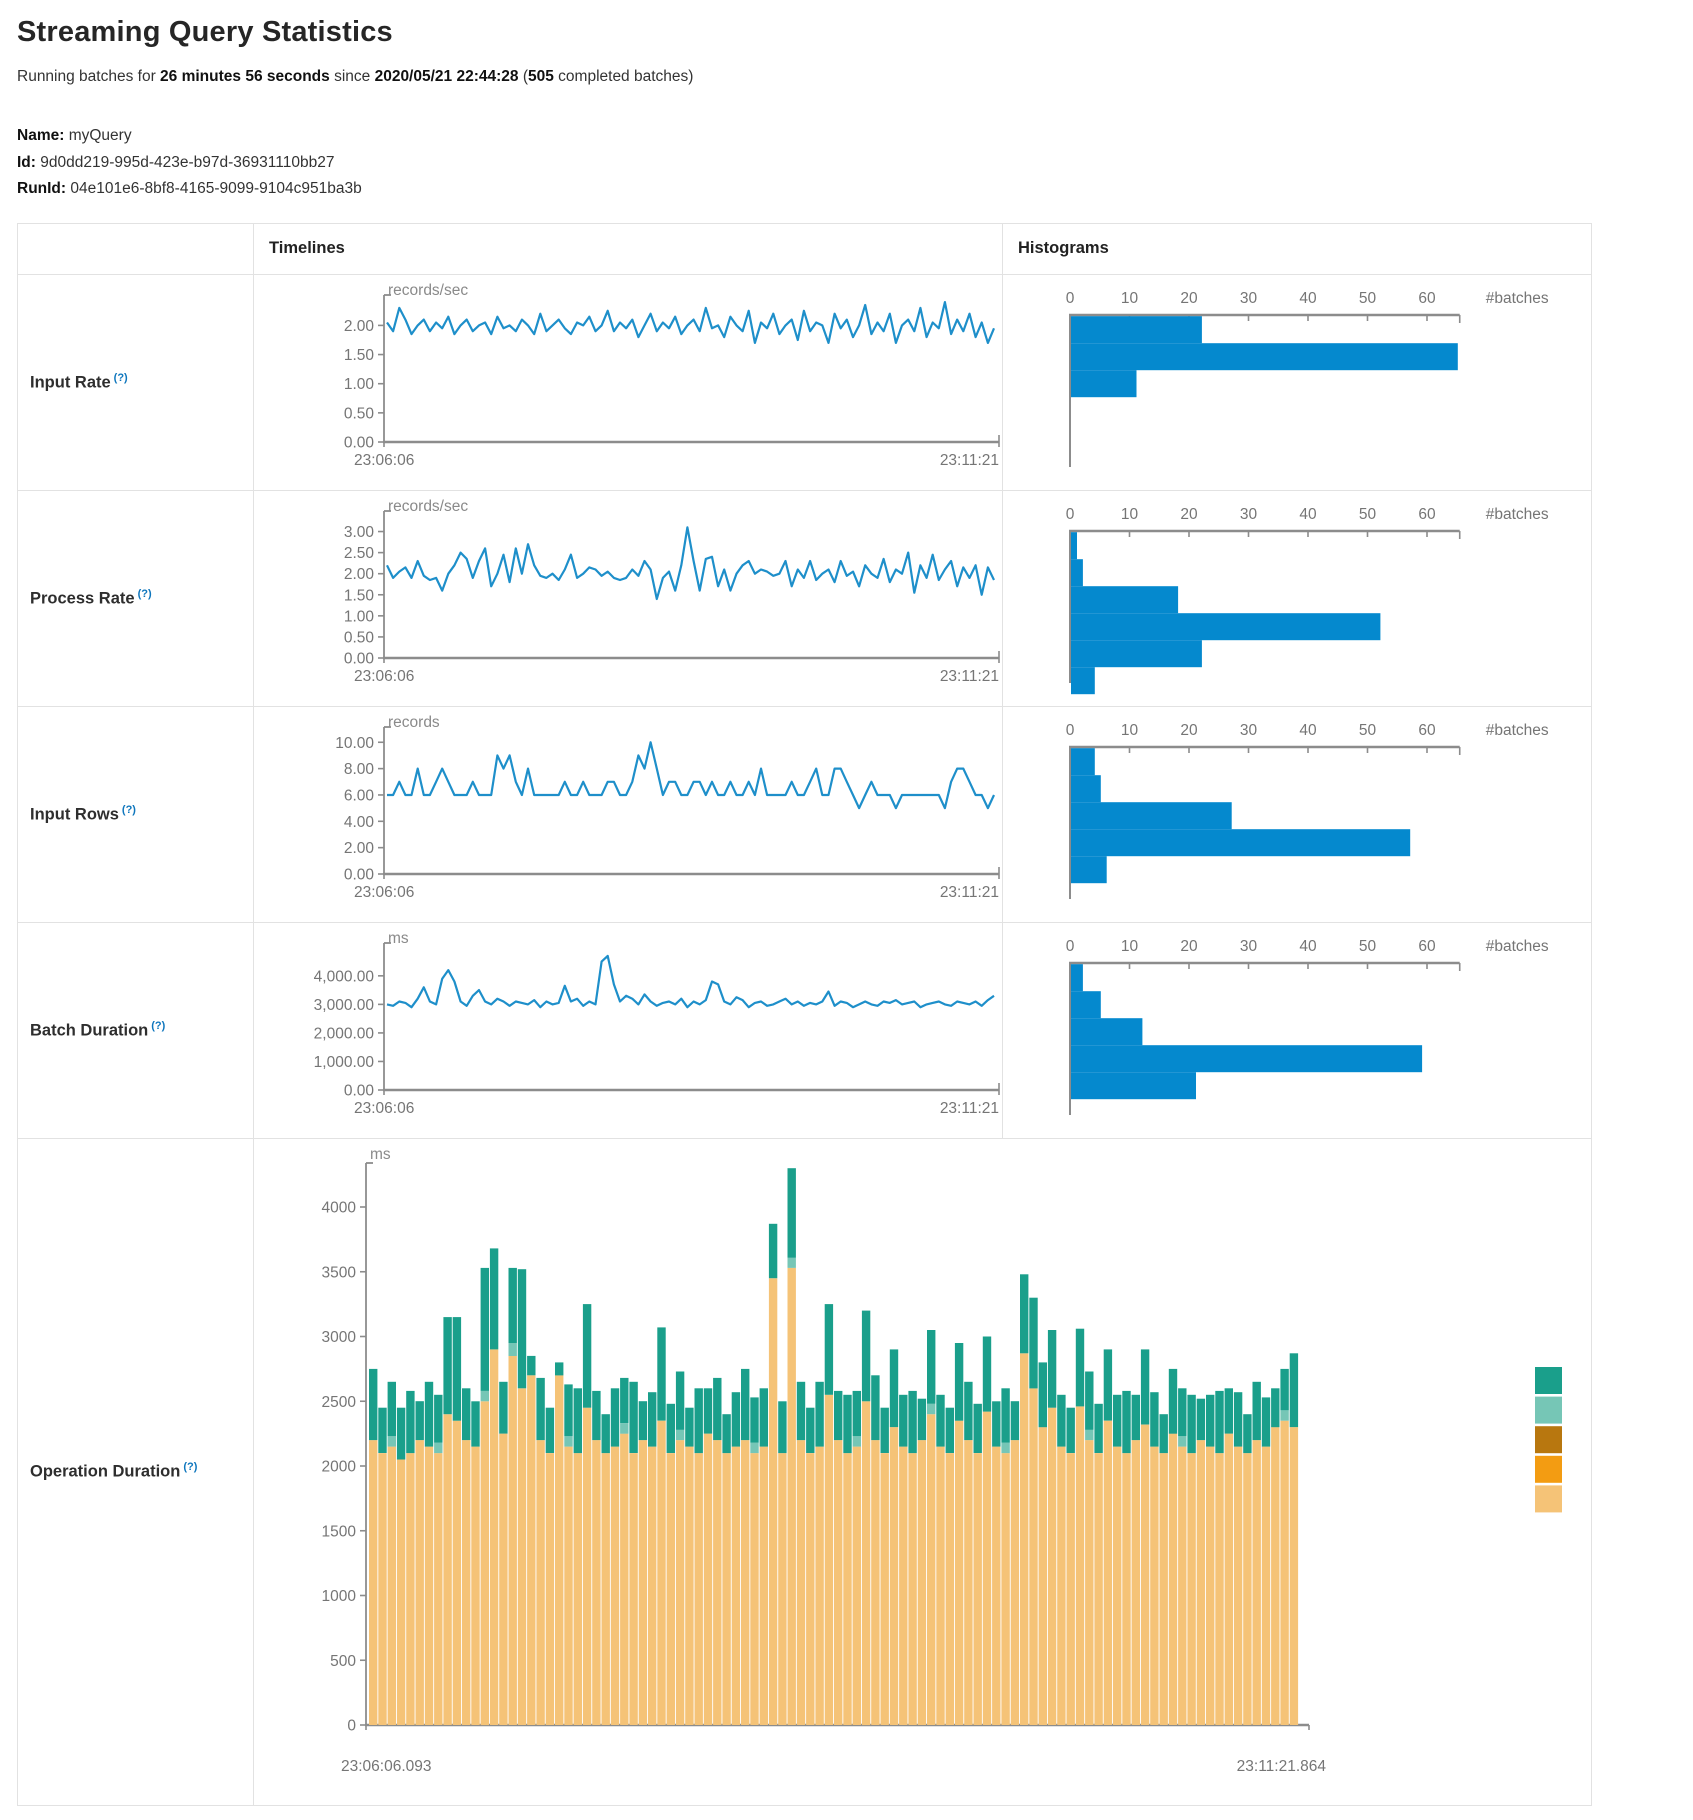  I want to click on svg-text: 2000, so click(339, 1466).